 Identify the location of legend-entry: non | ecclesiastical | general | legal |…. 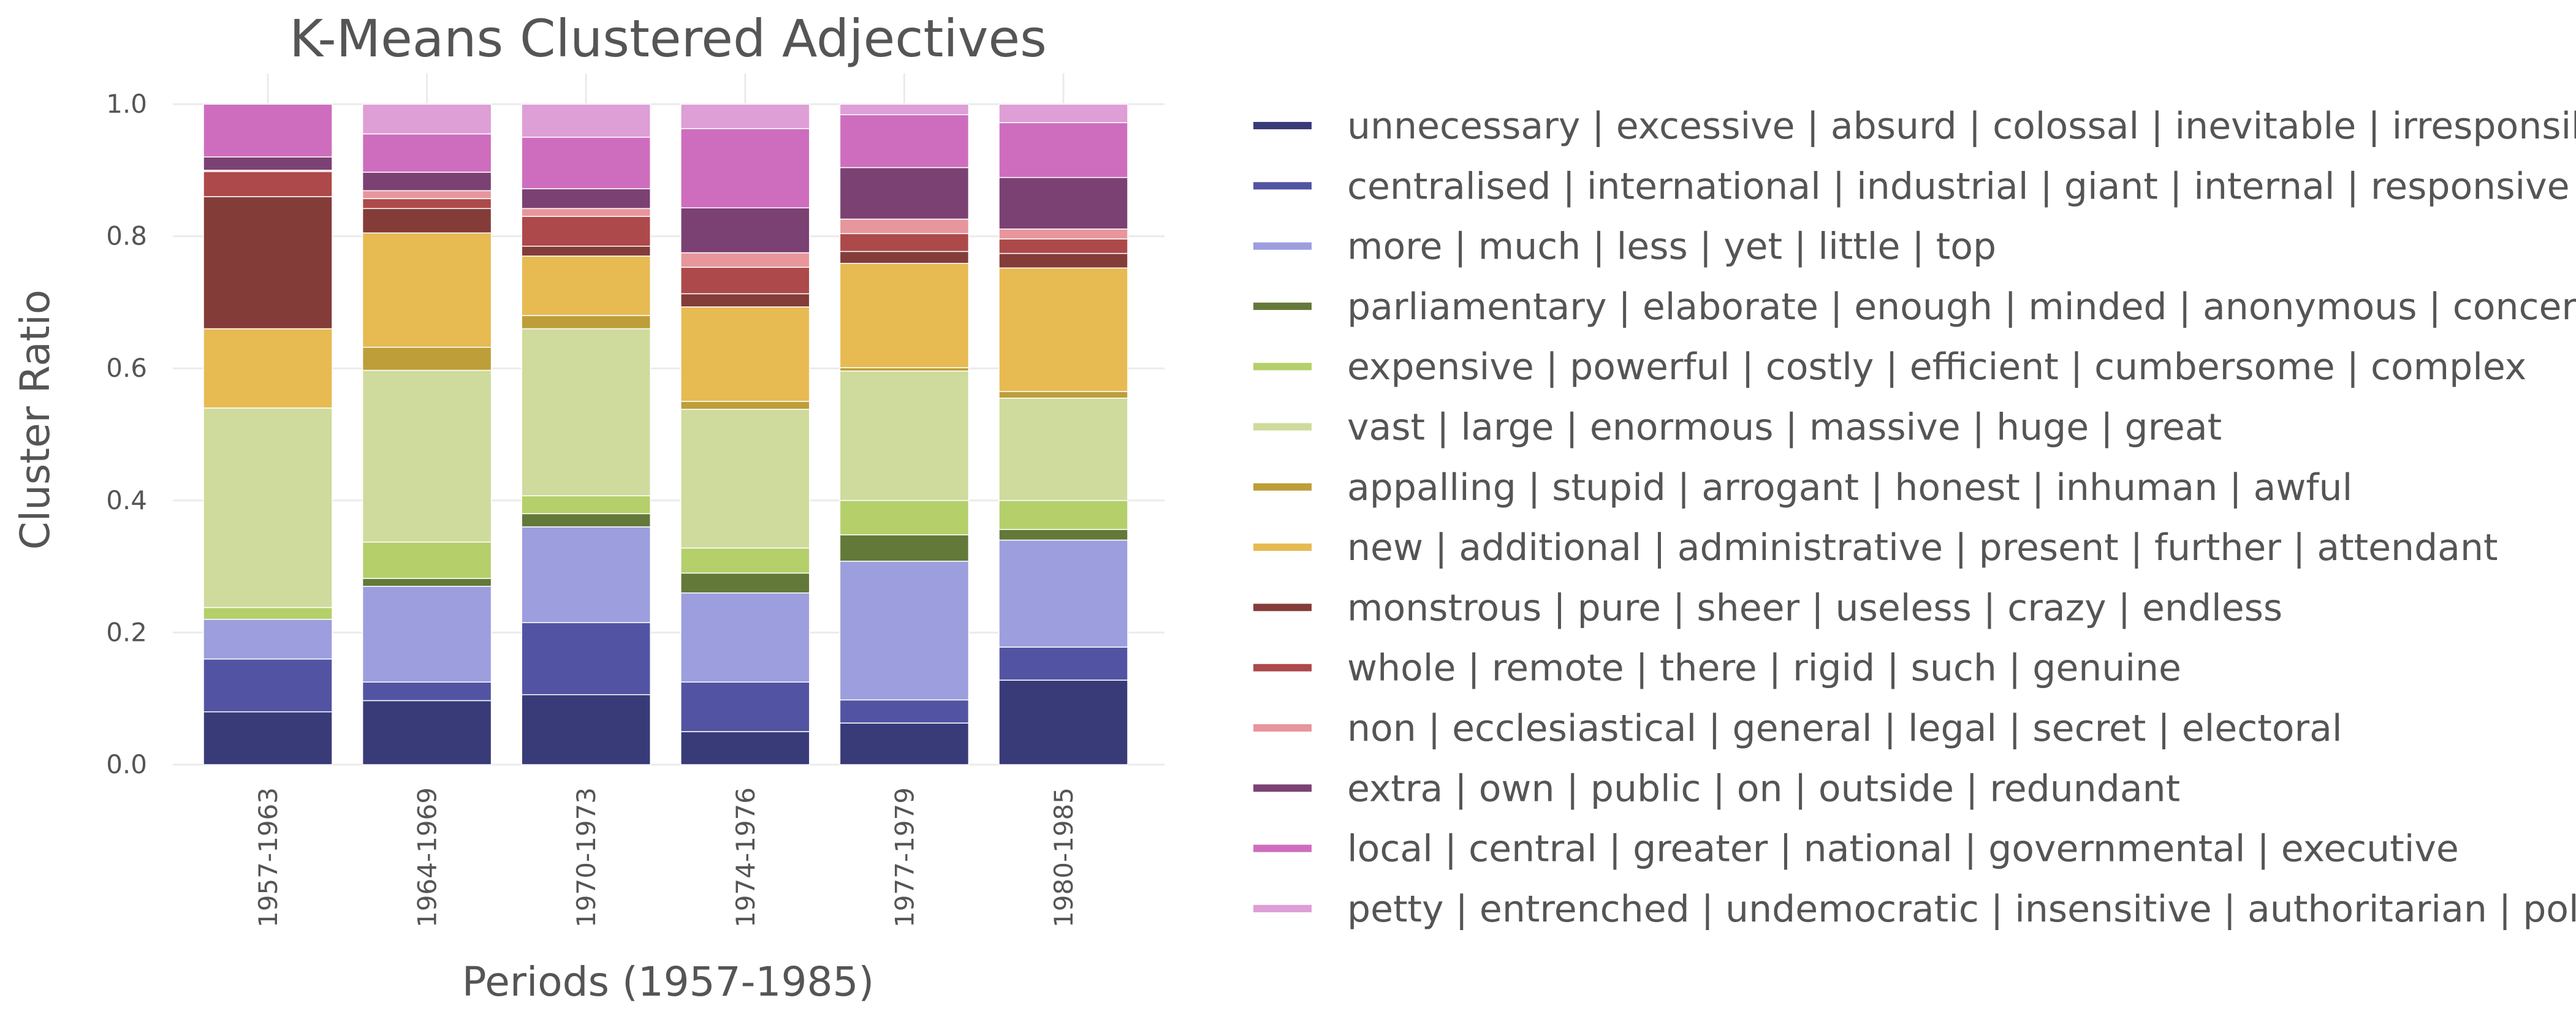
(1844, 728).